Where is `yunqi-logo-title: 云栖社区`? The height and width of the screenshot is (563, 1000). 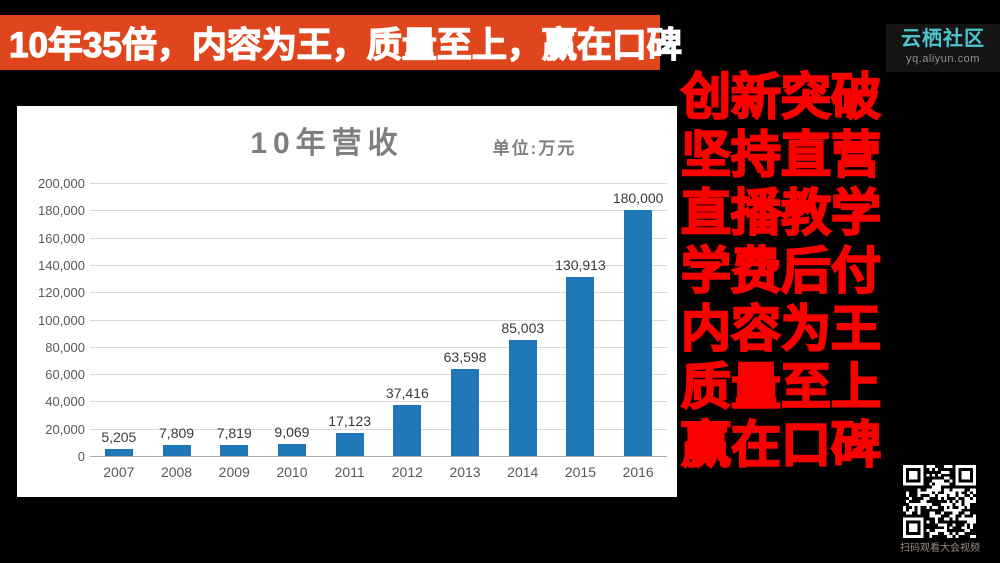
yunqi-logo-title: 云栖社区 is located at coordinates (943, 39).